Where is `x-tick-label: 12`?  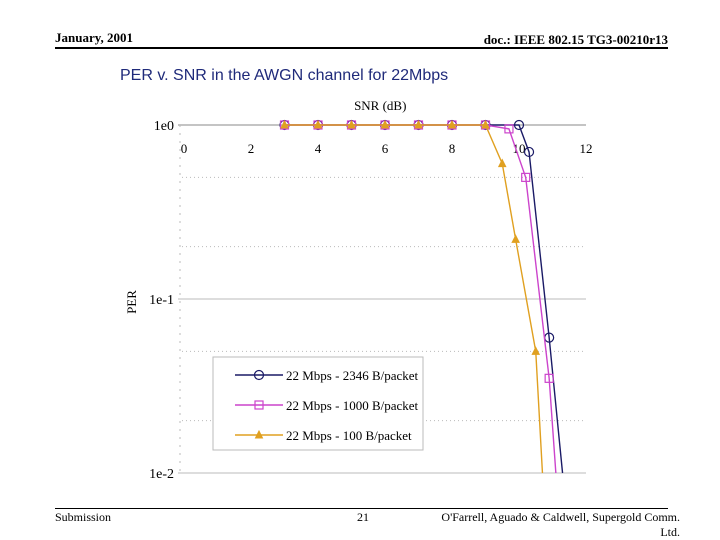
x-tick-label: 12 is located at coordinates (586, 148).